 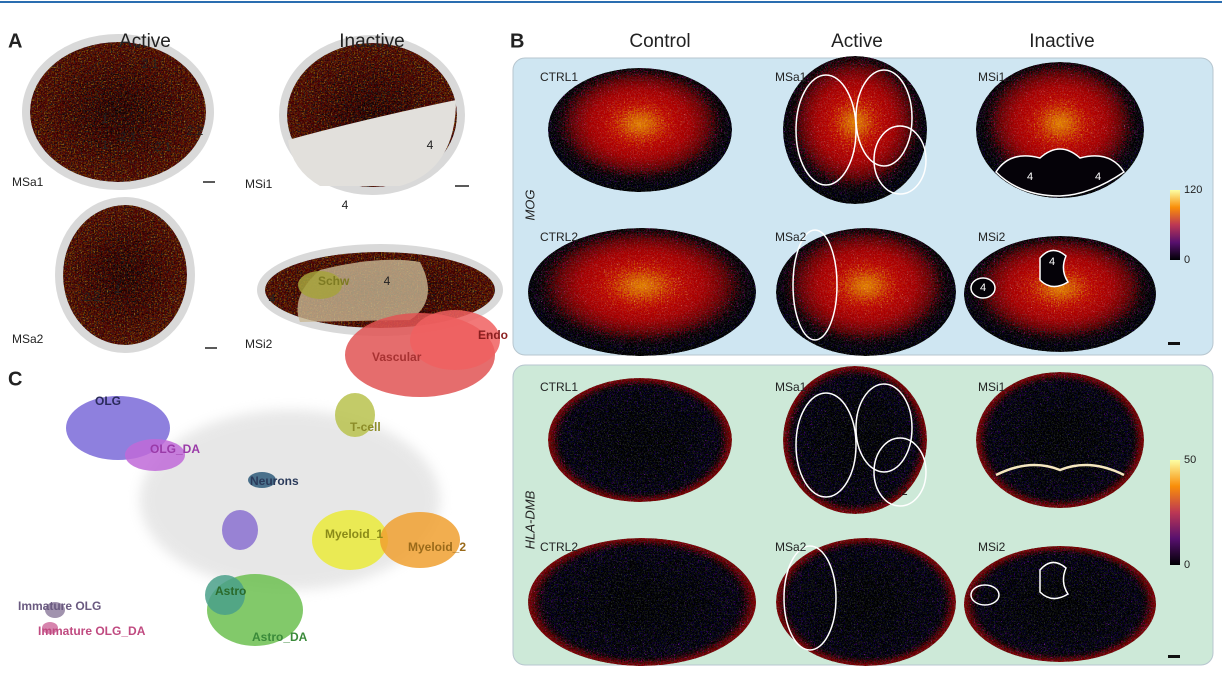 I want to click on cluster-label: Immature OLG, so click(x=59, y=606).